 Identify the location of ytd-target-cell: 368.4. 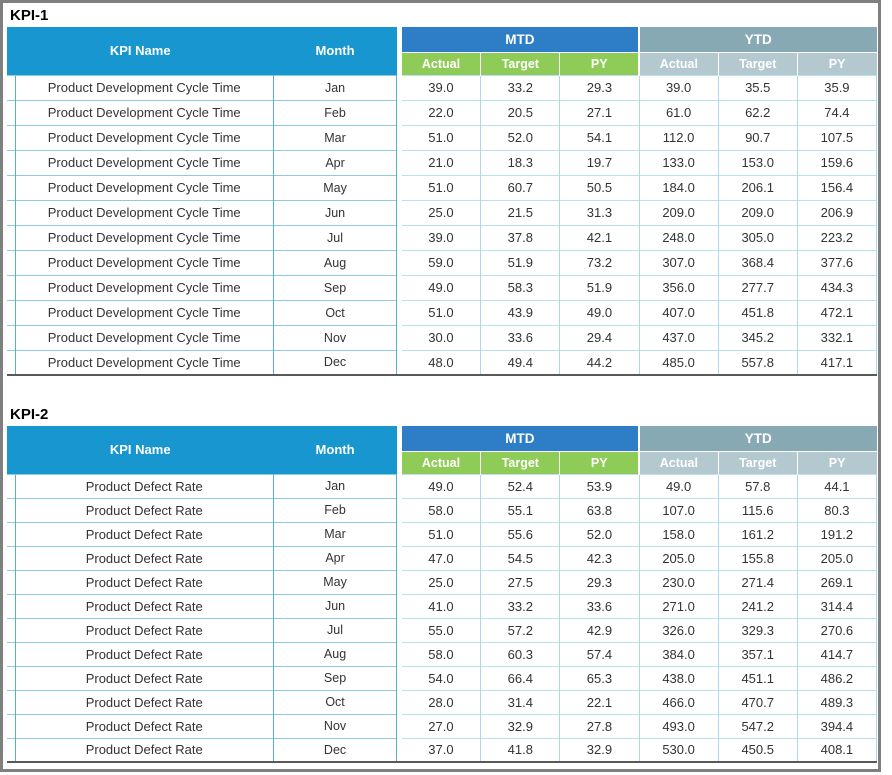
(757, 262).